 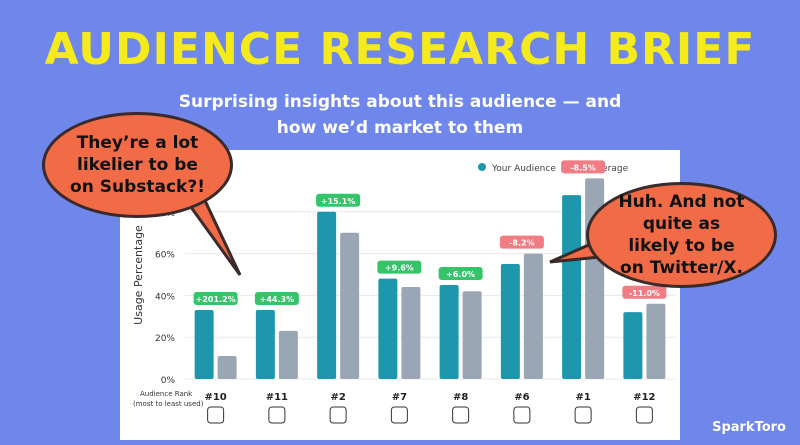 I want to click on change-badge-label: -8.2%, so click(x=522, y=243).